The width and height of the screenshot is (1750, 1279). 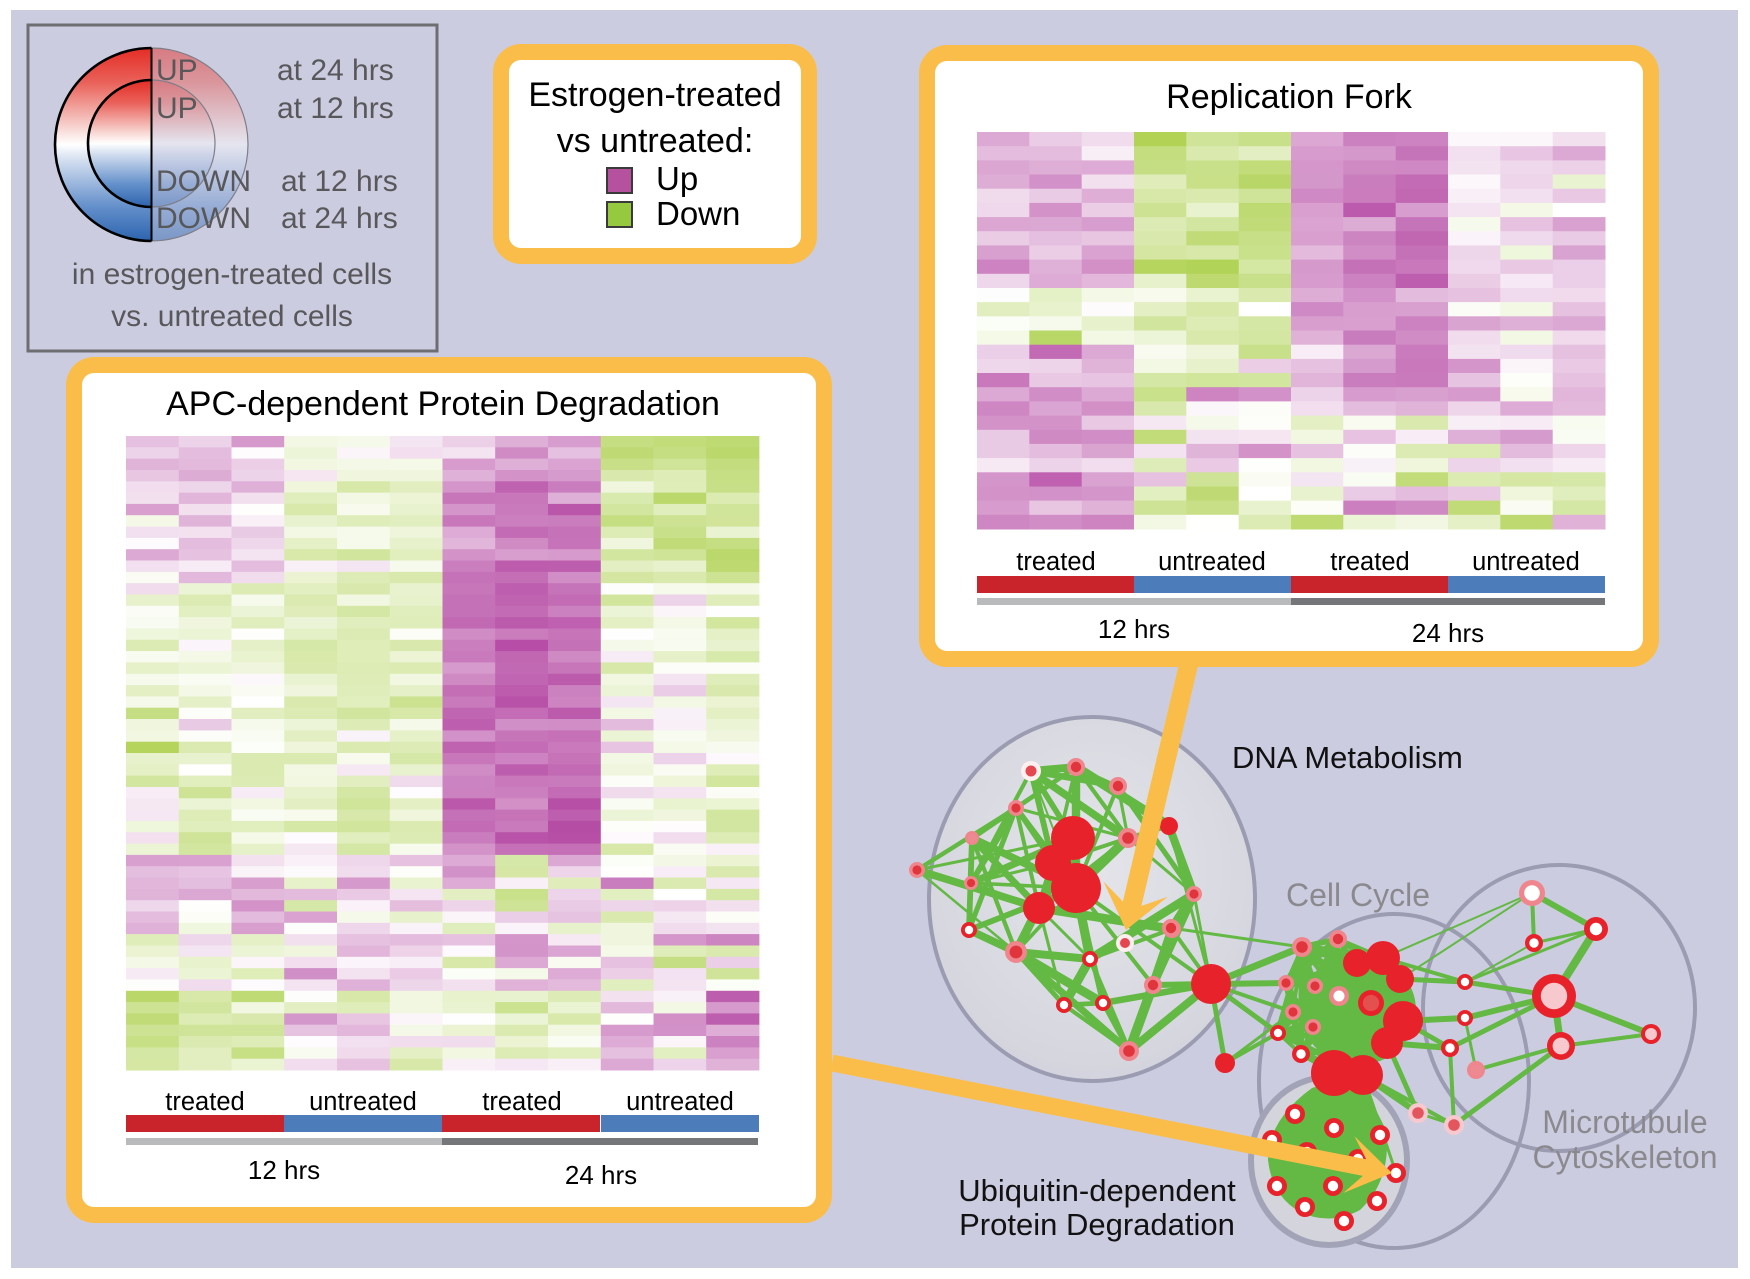 What do you see at coordinates (1358, 895) in the screenshot?
I see `svg-text: Cell Cycle` at bounding box center [1358, 895].